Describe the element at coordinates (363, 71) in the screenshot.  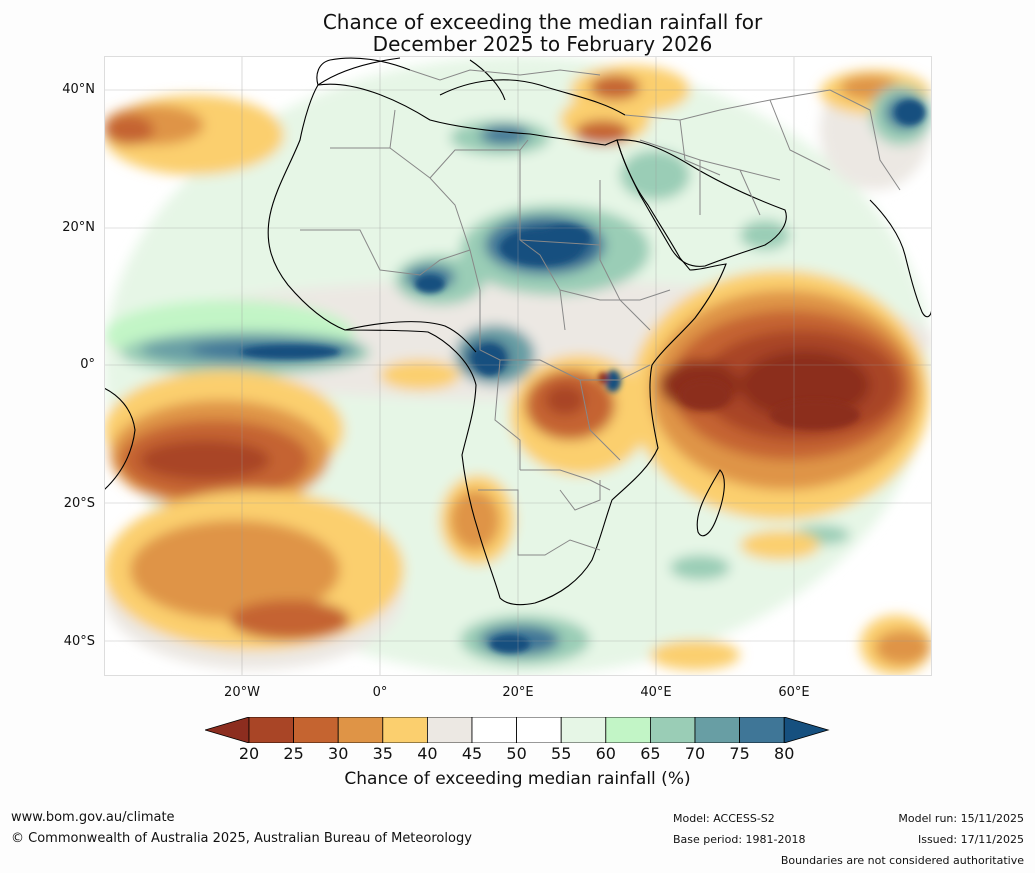
I see `iberia-coastline` at that location.